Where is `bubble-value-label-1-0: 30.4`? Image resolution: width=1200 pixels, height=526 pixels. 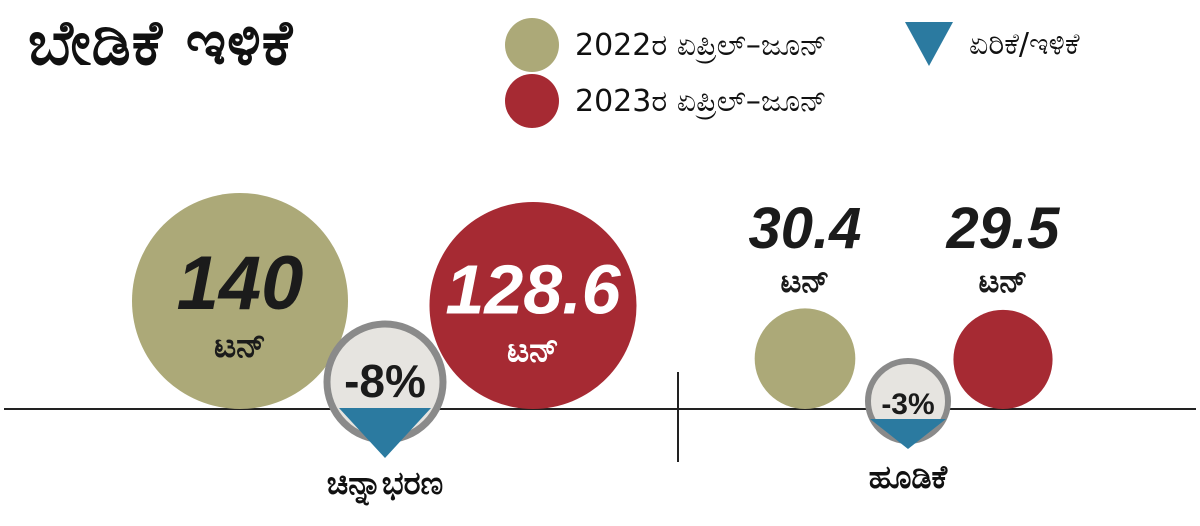 bubble-value-label-1-0: 30.4 is located at coordinates (805, 228).